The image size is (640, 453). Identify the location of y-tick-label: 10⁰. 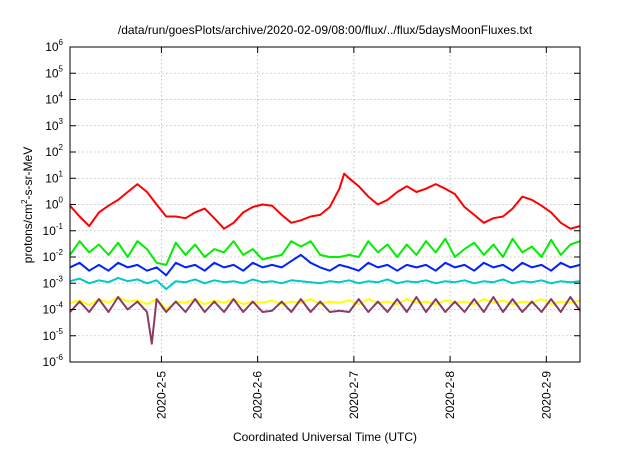
(54, 204).